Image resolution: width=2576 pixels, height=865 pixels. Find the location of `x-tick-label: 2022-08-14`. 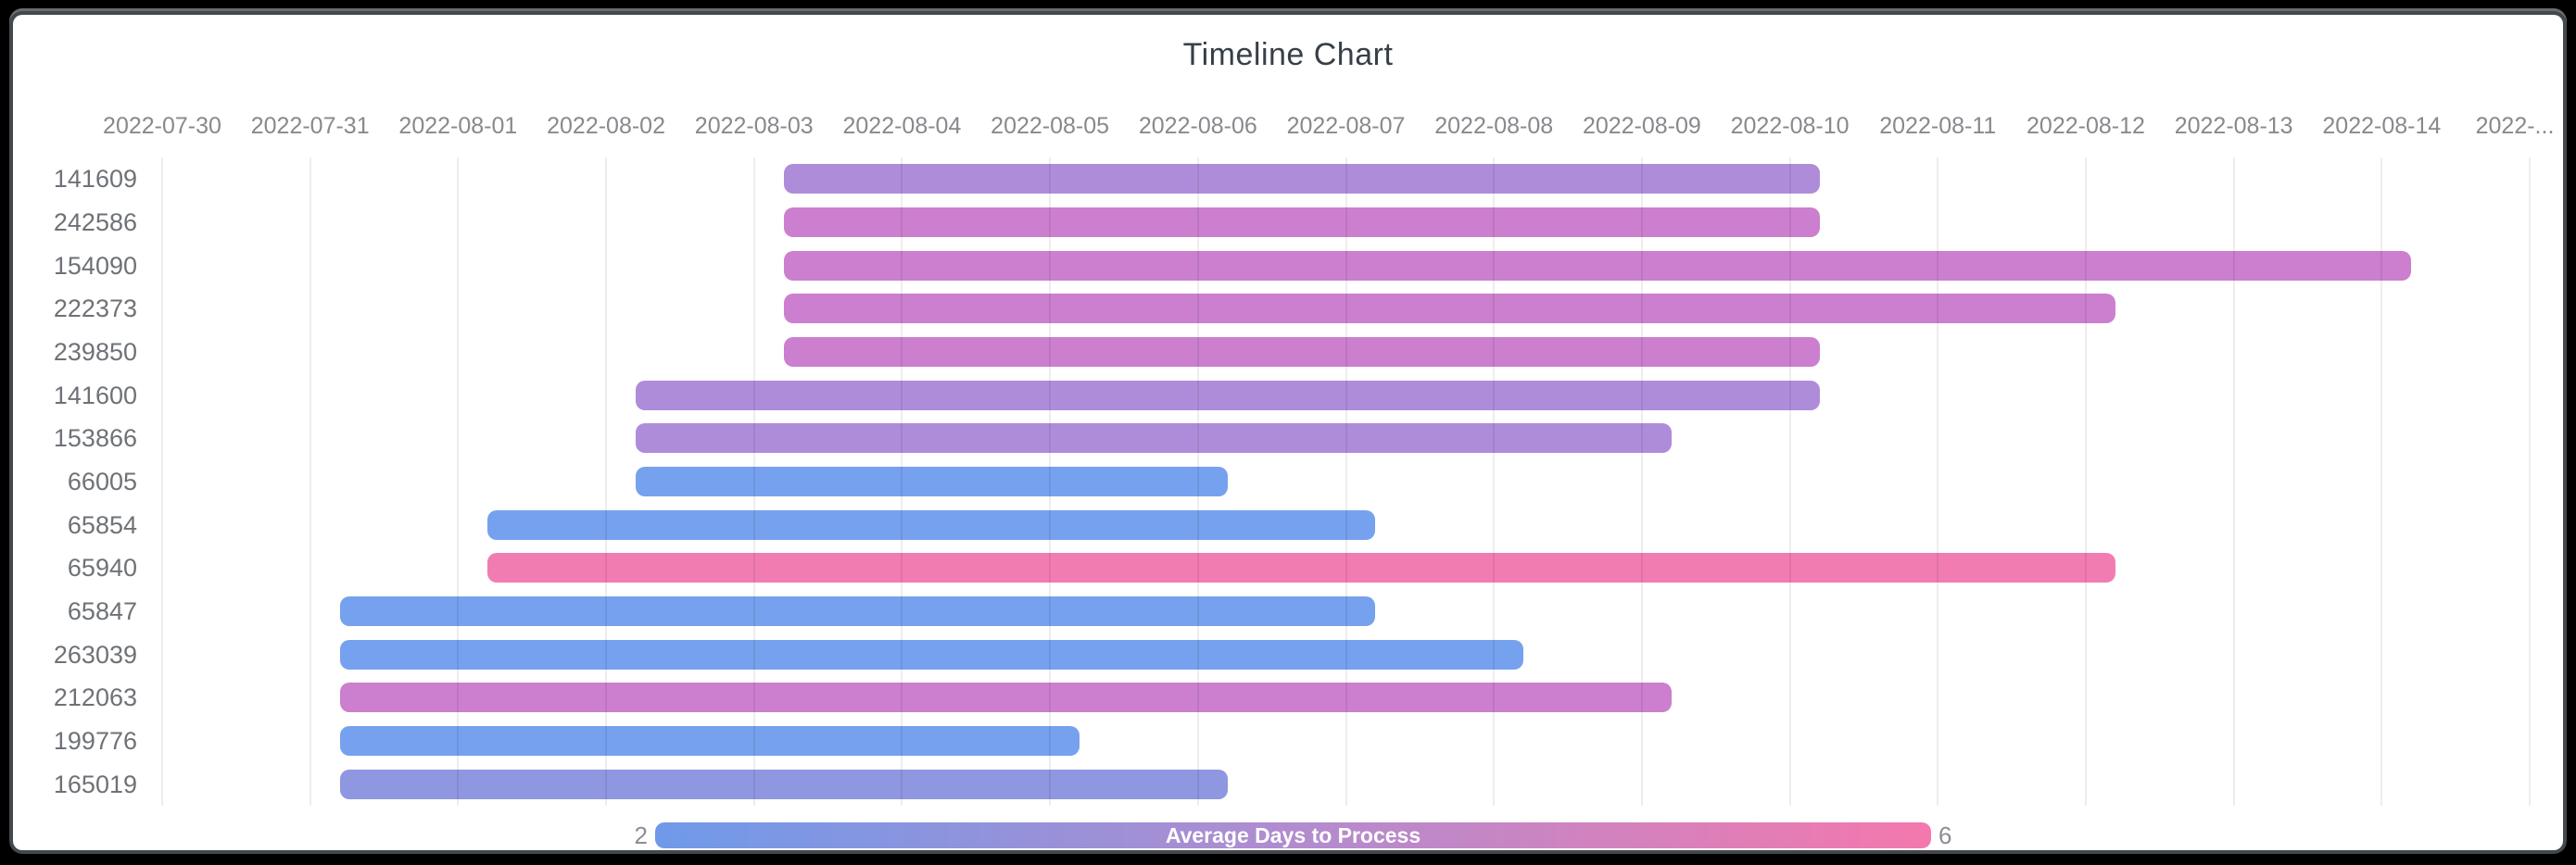

x-tick-label: 2022-08-14 is located at coordinates (2382, 126).